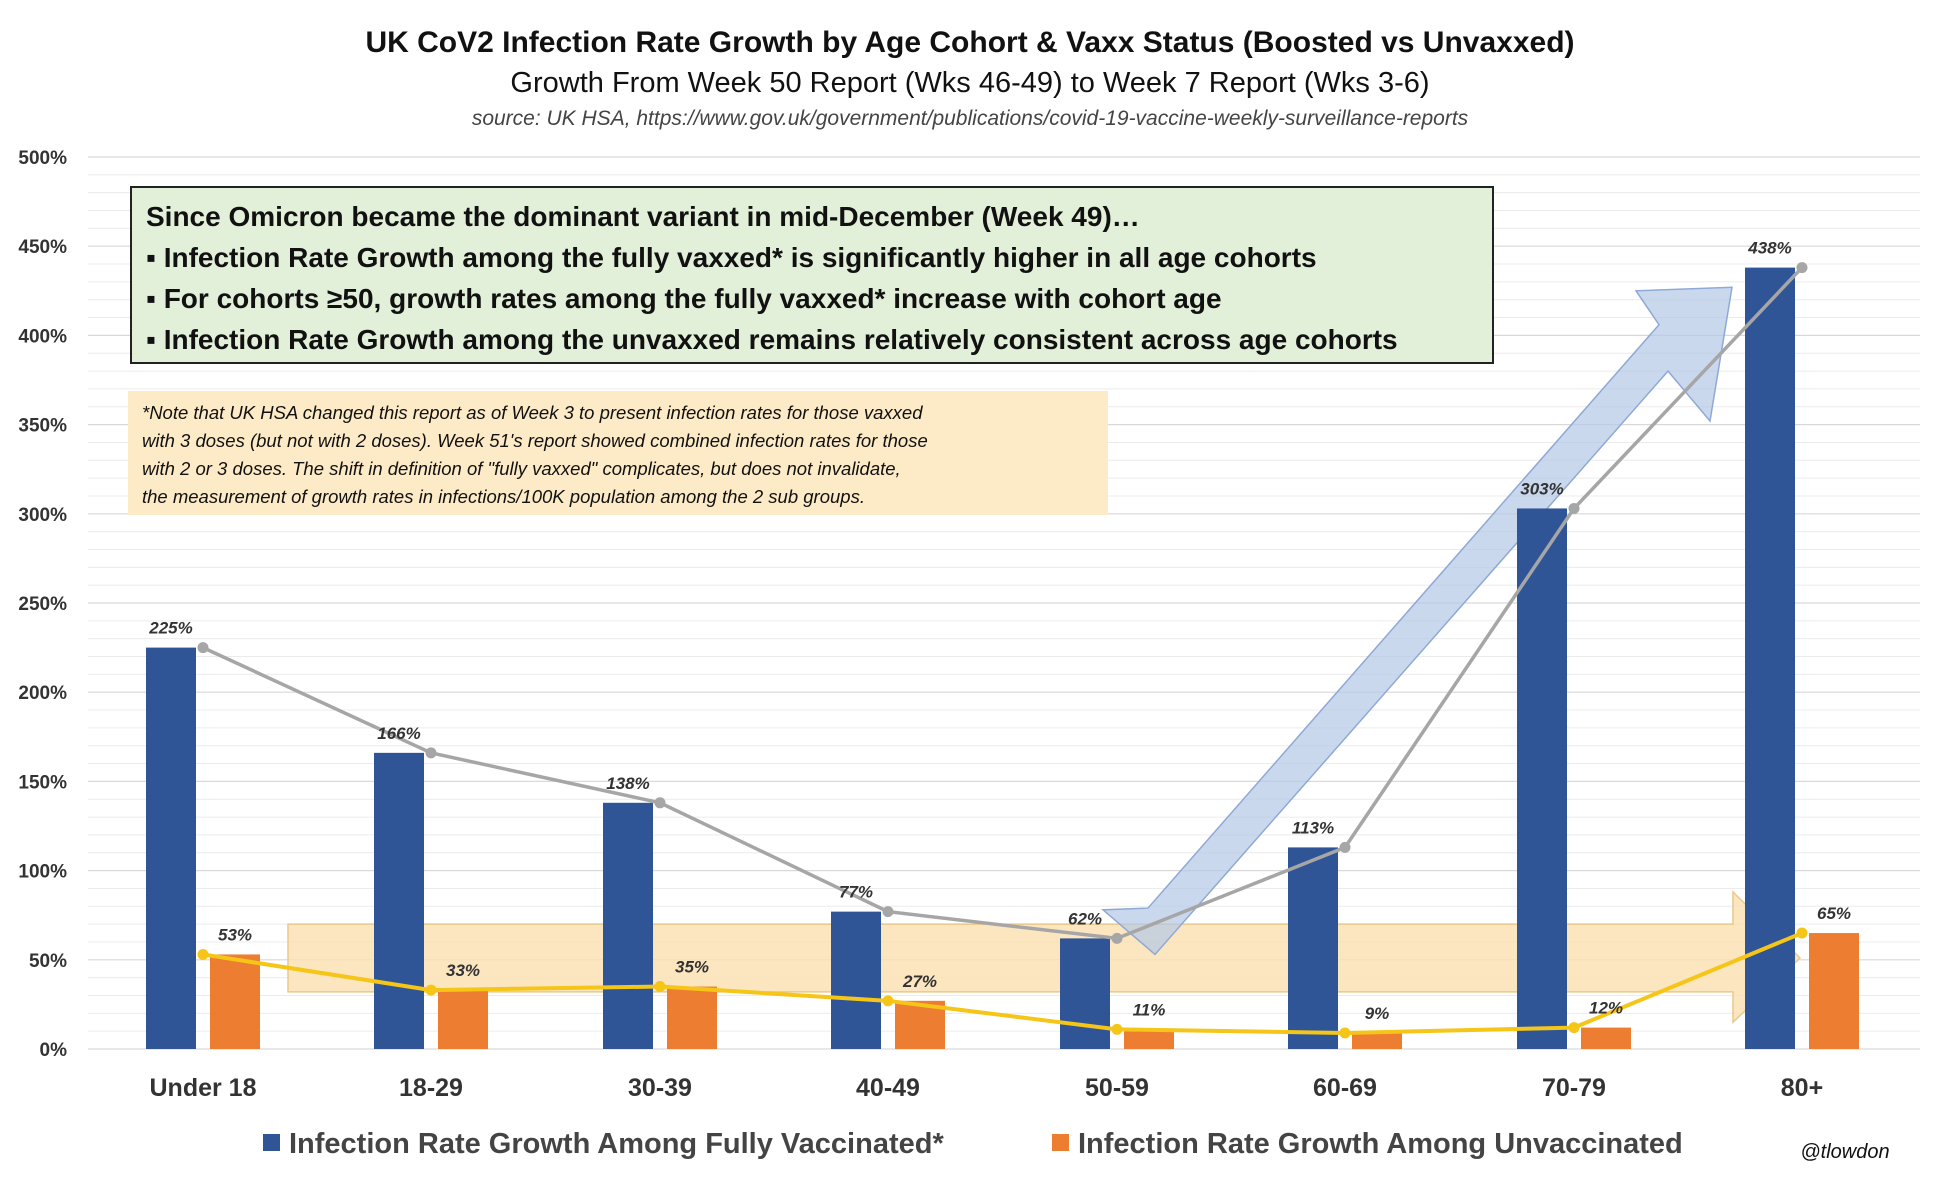  I want to click on x-tick-label: 18-29, so click(431, 1088).